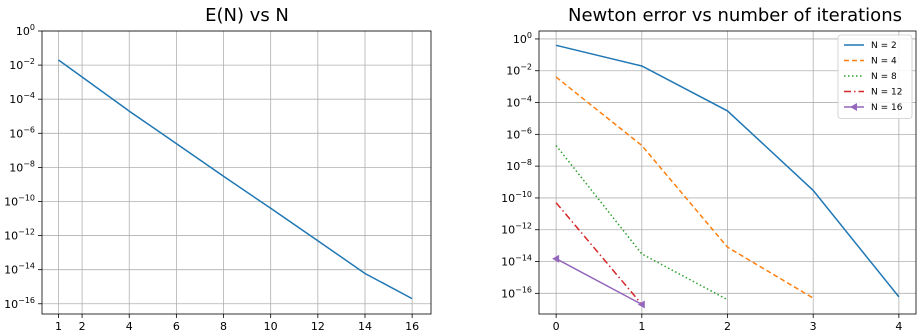  What do you see at coordinates (884, 77) in the screenshot?
I see `legend-label: N = 8` at bounding box center [884, 77].